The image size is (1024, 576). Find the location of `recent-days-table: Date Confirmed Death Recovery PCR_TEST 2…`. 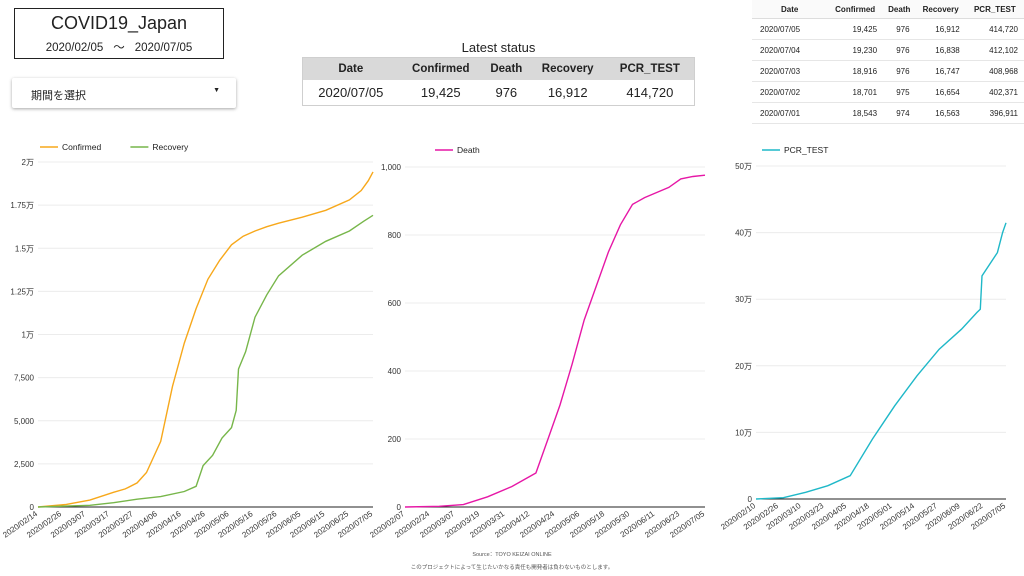

recent-days-table: Date Confirmed Death Recovery PCR_TEST 2… is located at coordinates (888, 62).